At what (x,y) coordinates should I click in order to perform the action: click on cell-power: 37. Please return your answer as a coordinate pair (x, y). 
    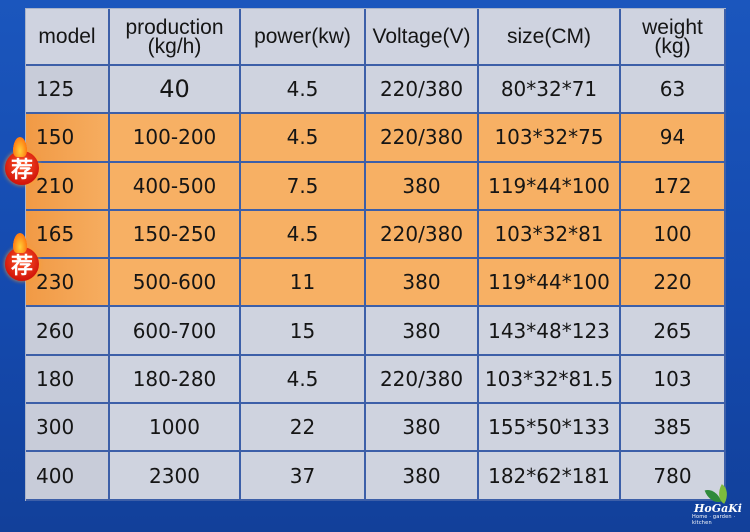
    Looking at the image, I should click on (303, 476).